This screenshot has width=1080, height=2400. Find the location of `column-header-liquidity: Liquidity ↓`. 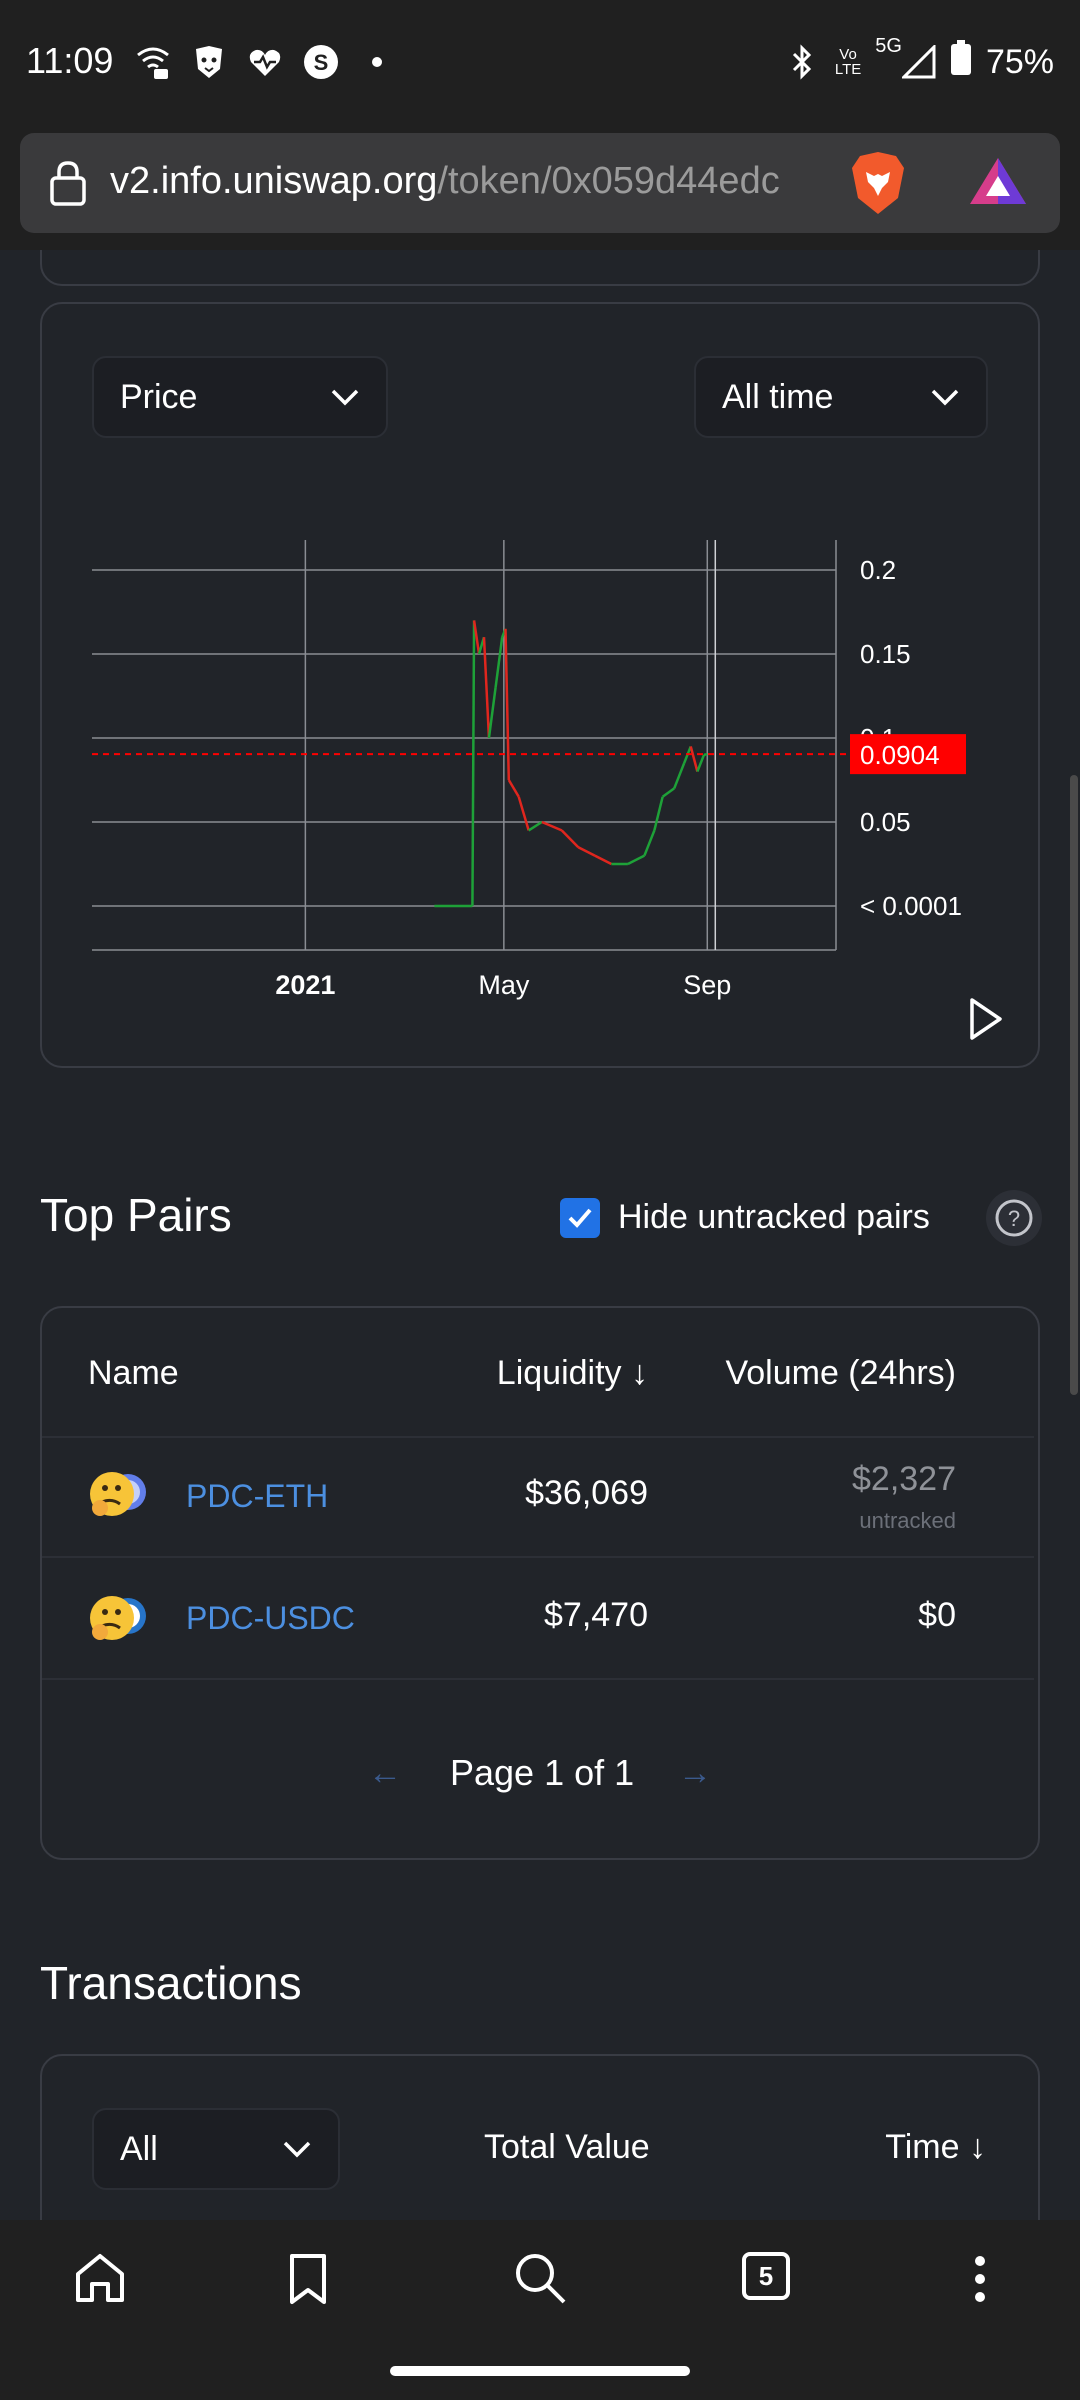

column-header-liquidity: Liquidity ↓ is located at coordinates (572, 1373).